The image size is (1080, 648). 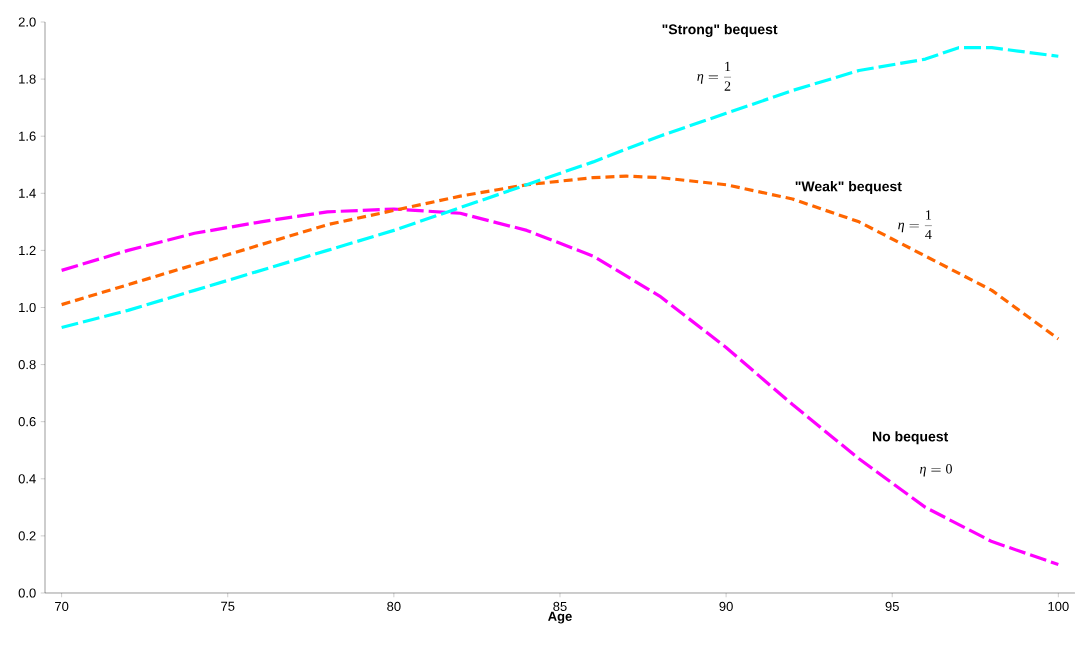 What do you see at coordinates (228, 606) in the screenshot?
I see `x-tick-label: 75` at bounding box center [228, 606].